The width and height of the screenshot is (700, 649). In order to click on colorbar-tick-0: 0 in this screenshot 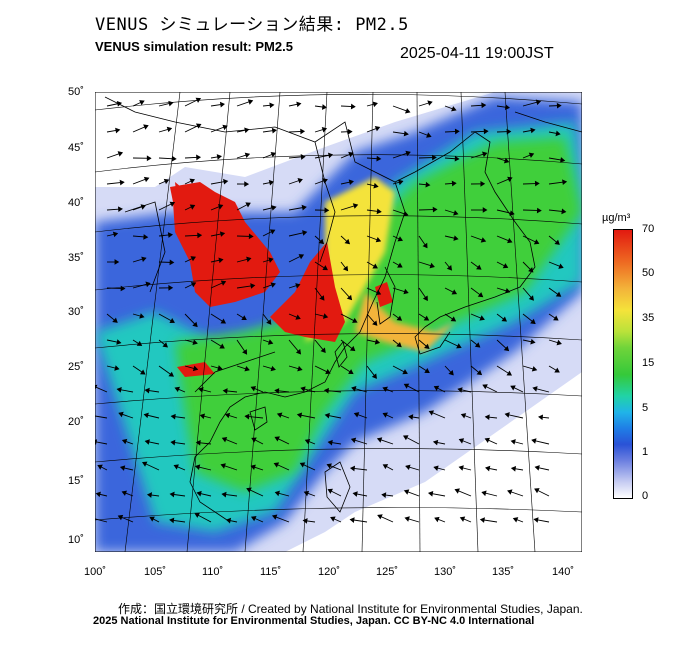, I will do `click(645, 496)`.